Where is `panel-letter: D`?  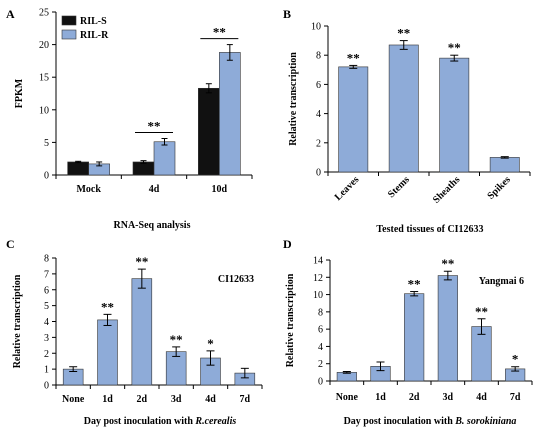
panel-letter: D is located at coordinates (287, 244).